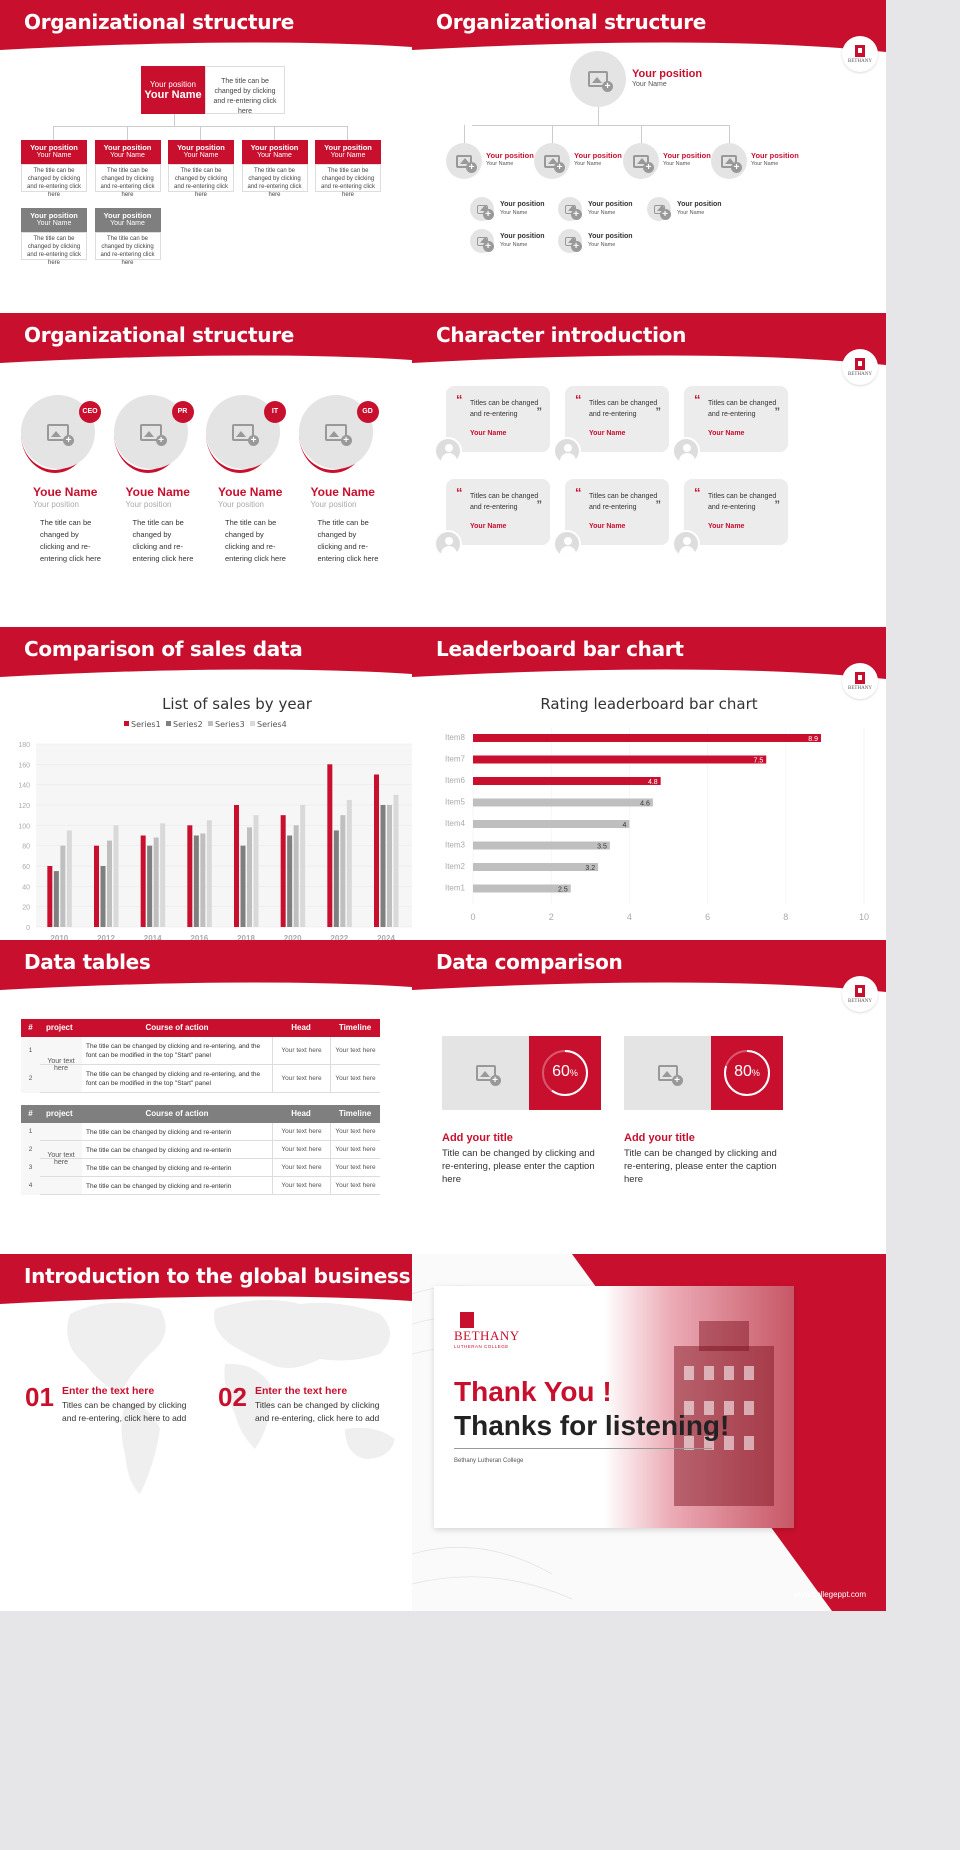 Image resolution: width=960 pixels, height=1850 pixels. Describe the element at coordinates (533, 1391) in the screenshot. I see `thank-you-heading: Thank You !` at that location.